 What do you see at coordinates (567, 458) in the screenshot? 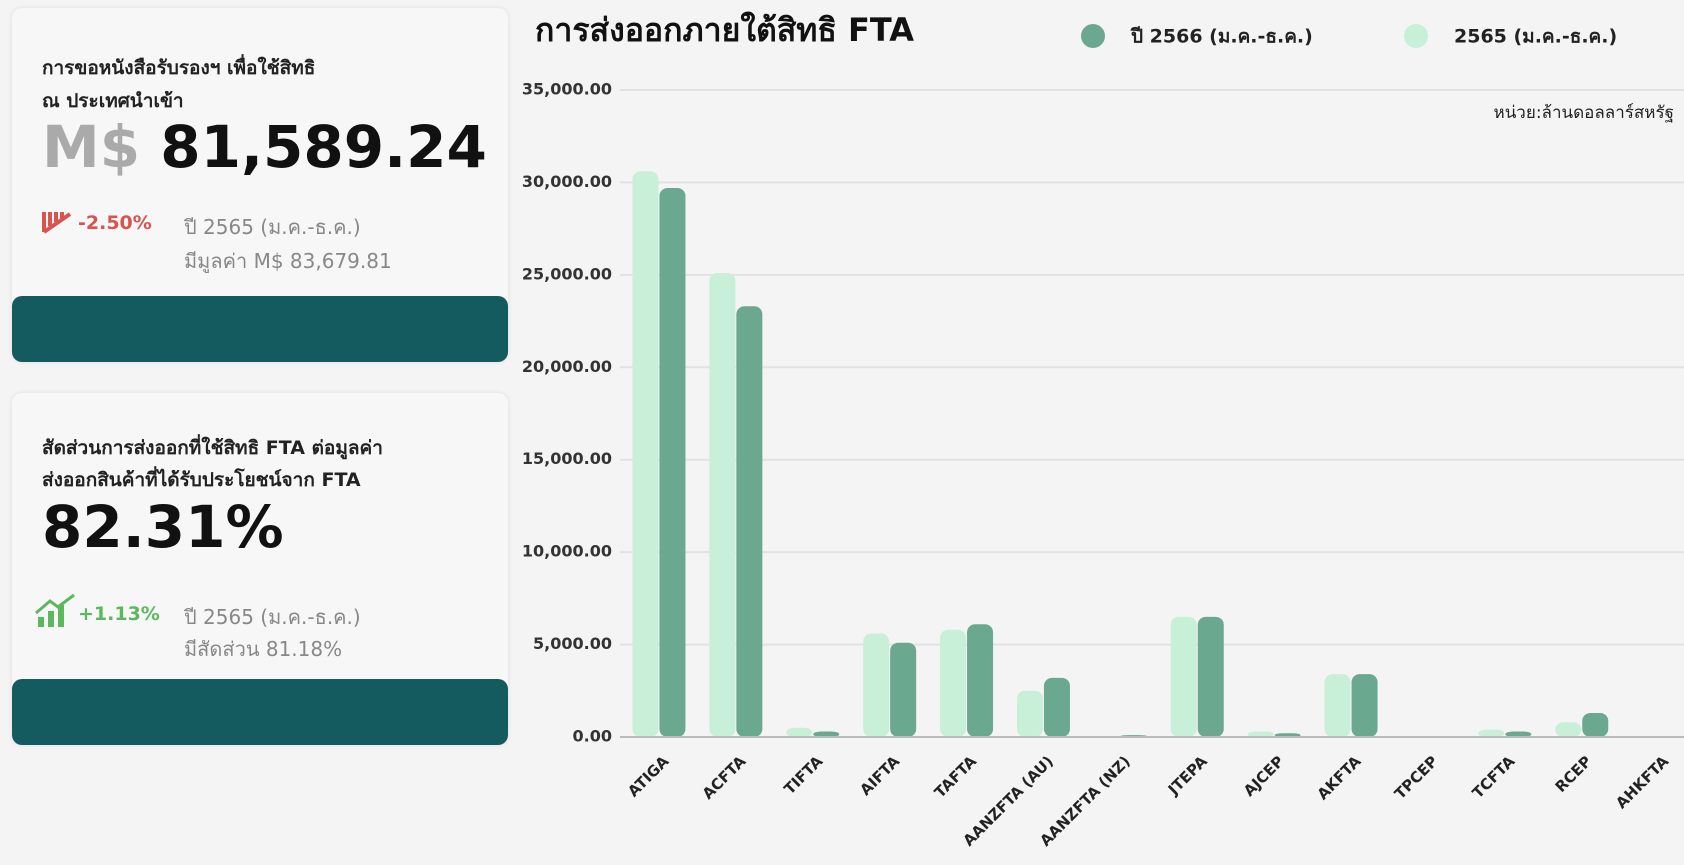
I see `y-tick-label: 15,000.00` at bounding box center [567, 458].